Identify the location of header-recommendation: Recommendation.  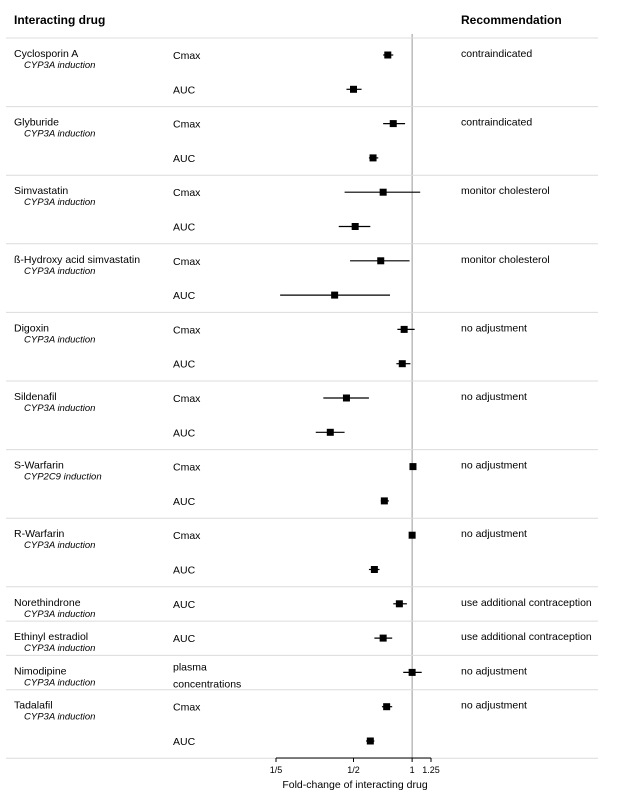
(511, 20).